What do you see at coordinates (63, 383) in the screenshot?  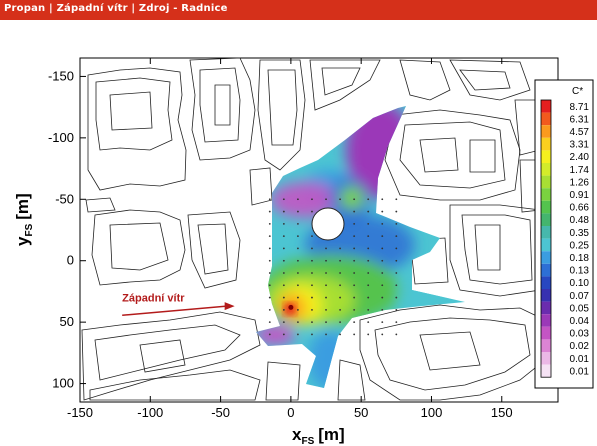 I see `y-tick-label-5: 100` at bounding box center [63, 383].